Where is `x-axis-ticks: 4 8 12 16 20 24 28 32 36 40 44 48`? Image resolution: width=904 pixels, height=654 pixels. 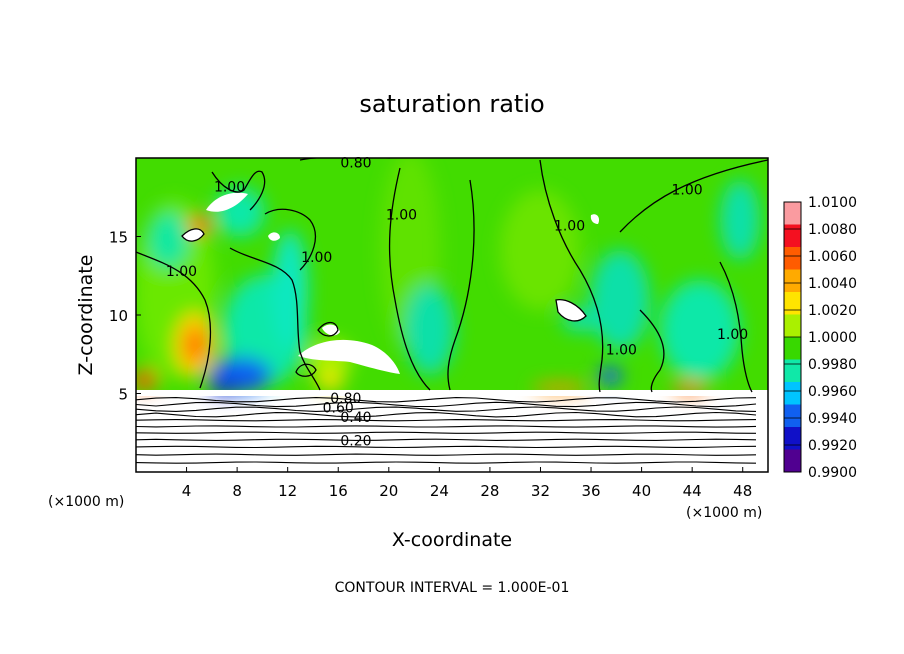
x-axis-ticks: 4 8 12 16 20 24 28 32 36 40 44 48 is located at coordinates (467, 483).